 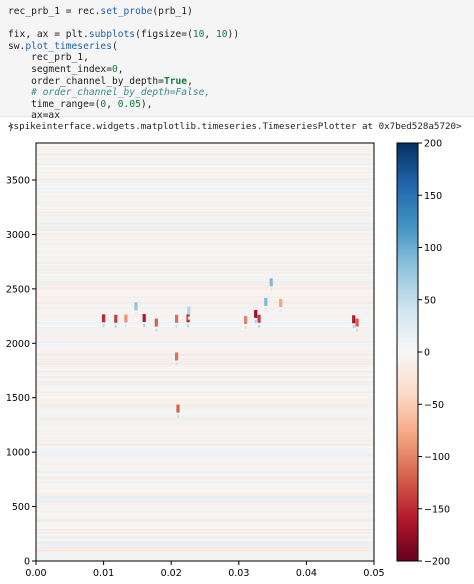 I want to click on code-line: rec_prb_1,, so click(x=123, y=58).